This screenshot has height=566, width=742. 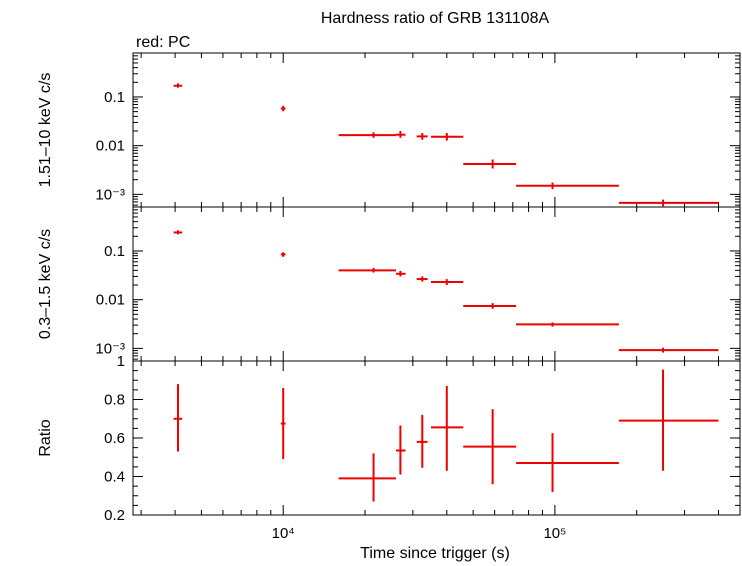 What do you see at coordinates (114, 515) in the screenshot?
I see `y-tick-label: 0.2` at bounding box center [114, 515].